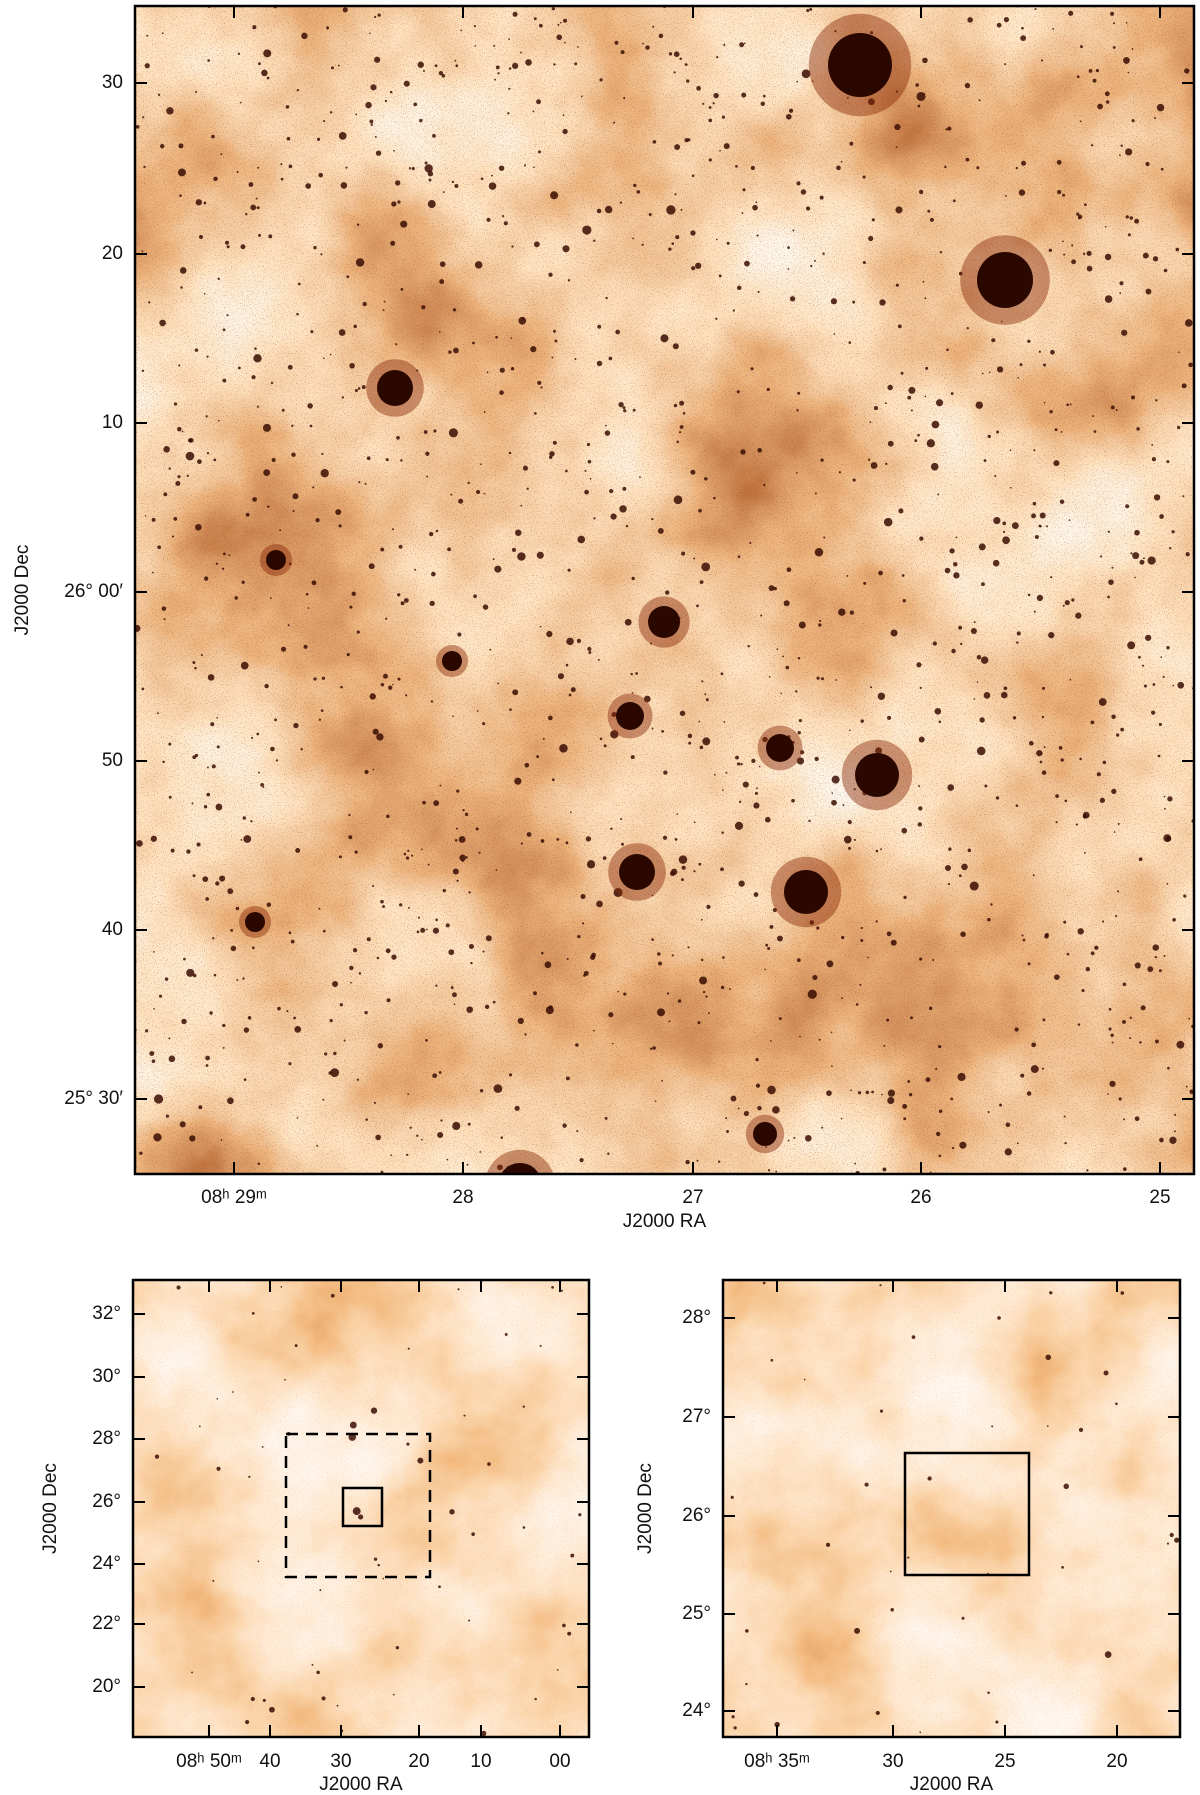 Image resolution: width=1200 pixels, height=1795 pixels. I want to click on y-tick-label: 26°, so click(696, 1515).